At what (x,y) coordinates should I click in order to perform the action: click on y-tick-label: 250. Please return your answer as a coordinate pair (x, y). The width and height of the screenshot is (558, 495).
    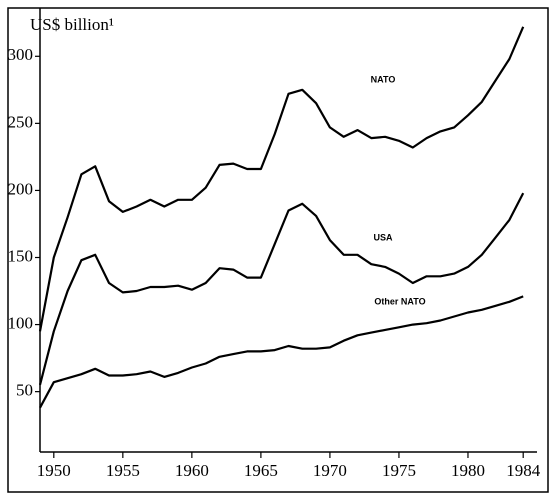
    Looking at the image, I should click on (21, 121).